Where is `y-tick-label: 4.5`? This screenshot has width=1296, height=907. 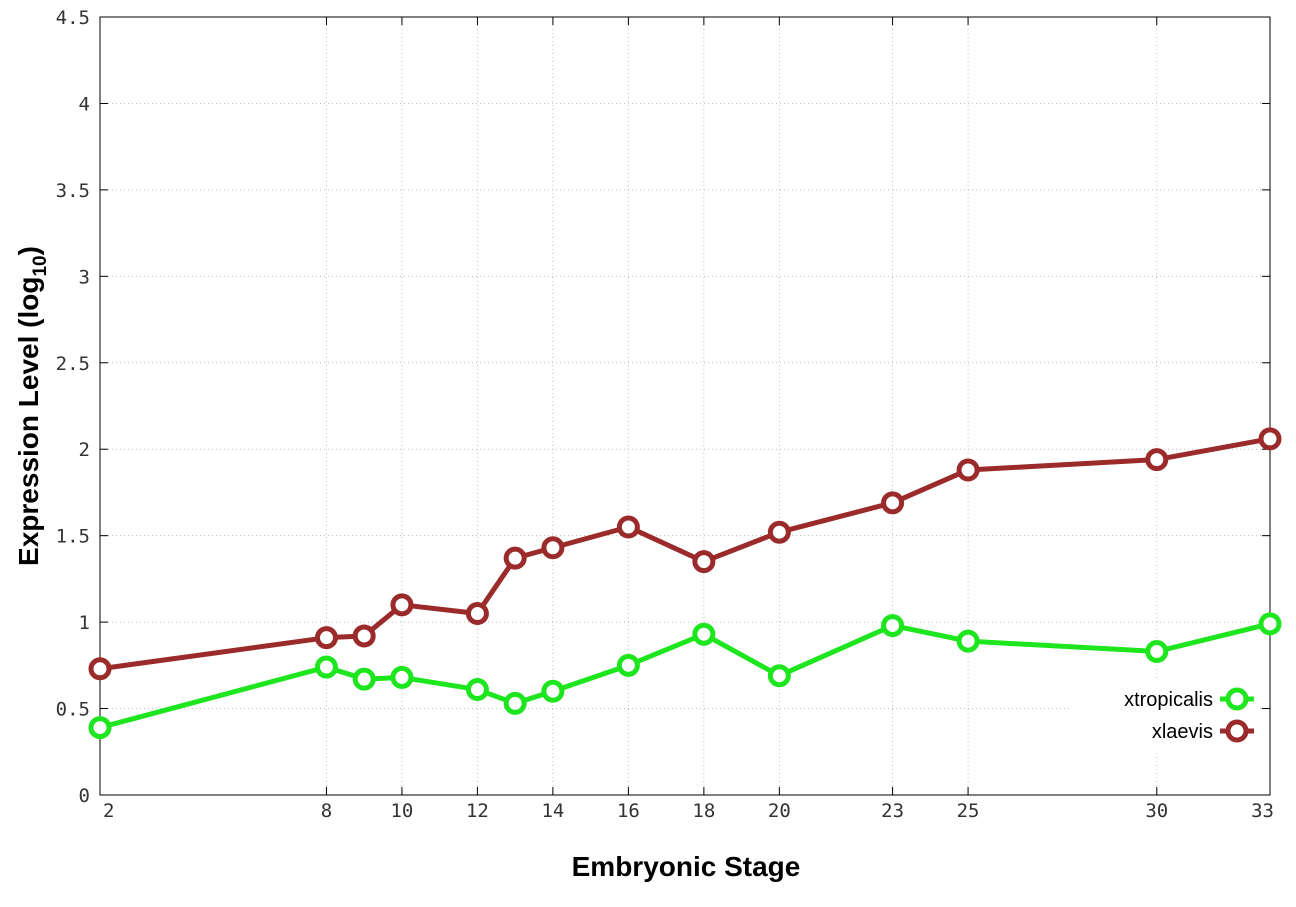 y-tick-label: 4.5 is located at coordinates (73, 18).